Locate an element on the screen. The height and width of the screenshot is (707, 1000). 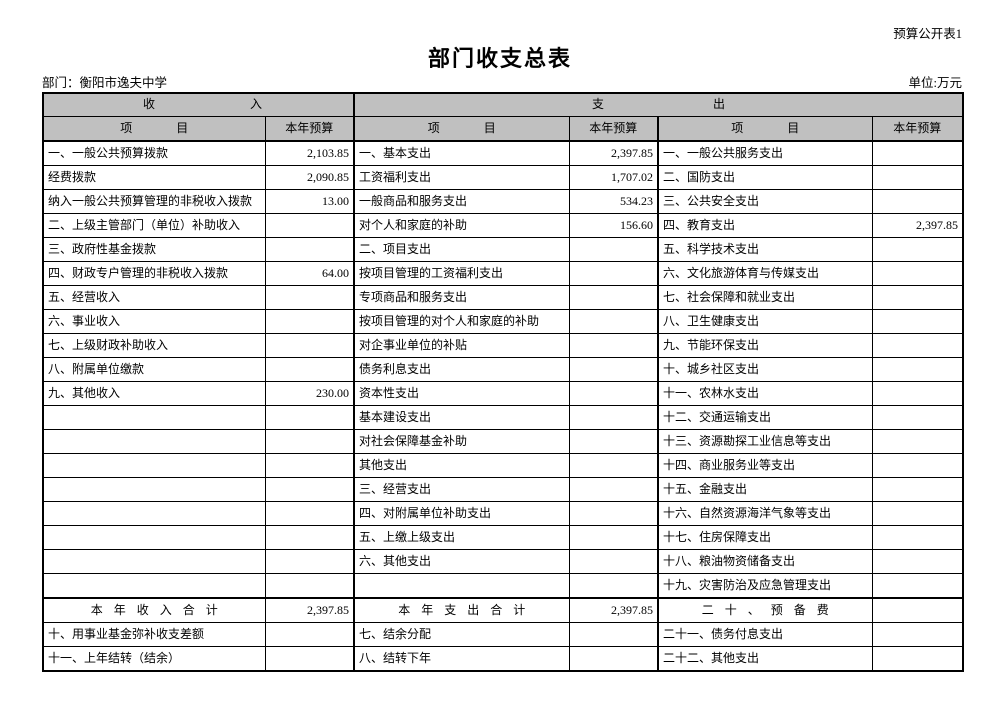
item-cell: 十六、自然资源海洋气象等支出 is located at coordinates (765, 513).